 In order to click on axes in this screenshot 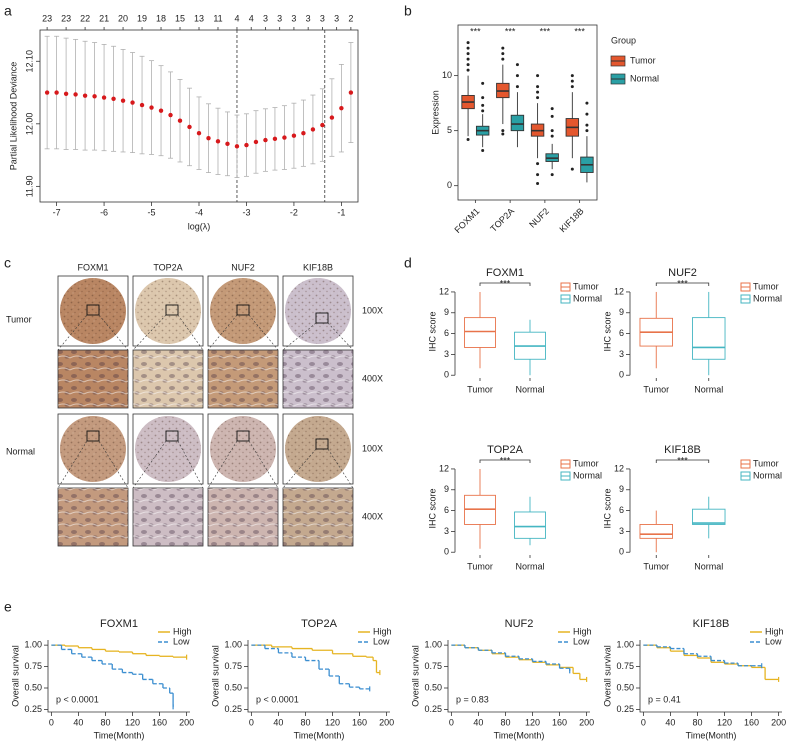, I will do `click(518, 676)`.